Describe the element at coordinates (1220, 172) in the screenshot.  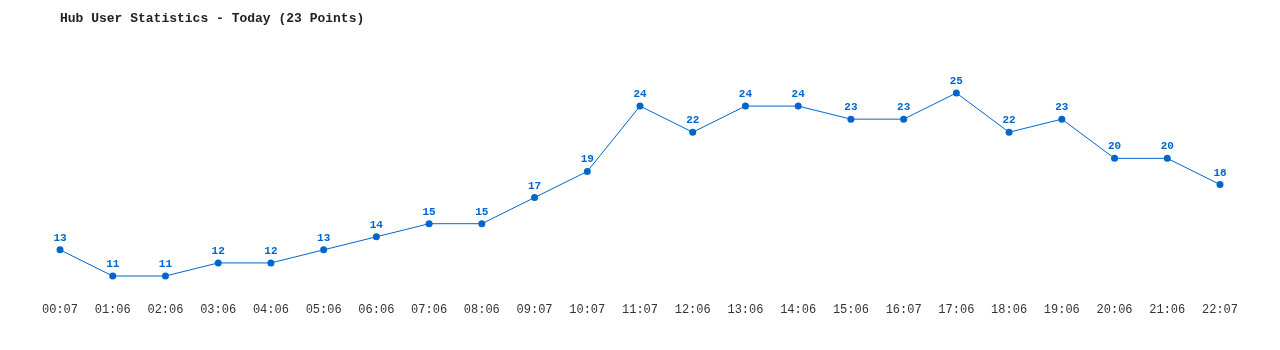
I see `data-label: 18` at that location.